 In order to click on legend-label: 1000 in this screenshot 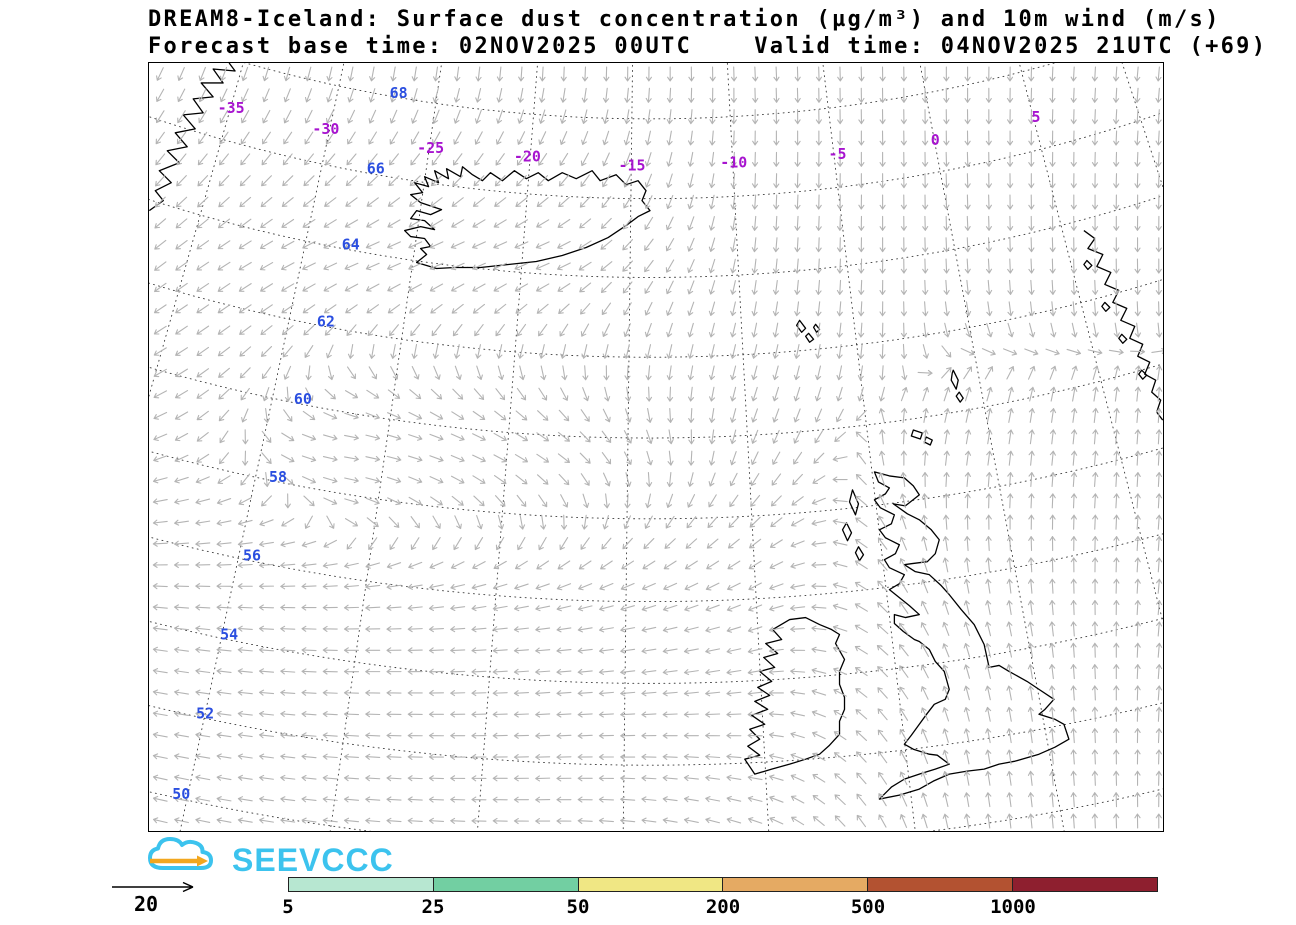, I will do `click(1013, 907)`.